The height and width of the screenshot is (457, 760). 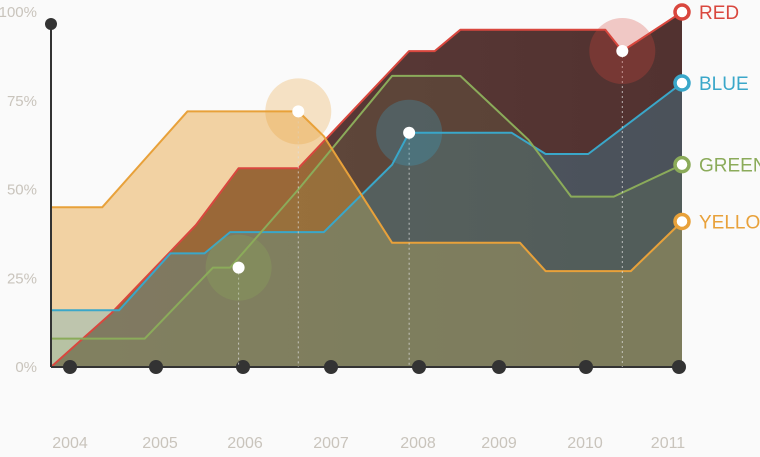 What do you see at coordinates (160, 443) in the screenshot?
I see `x-tick-label: 2005` at bounding box center [160, 443].